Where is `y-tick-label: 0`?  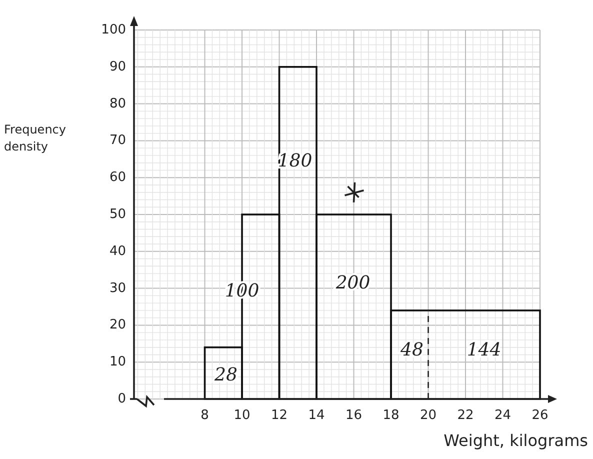 y-tick-label: 0 is located at coordinates (122, 399).